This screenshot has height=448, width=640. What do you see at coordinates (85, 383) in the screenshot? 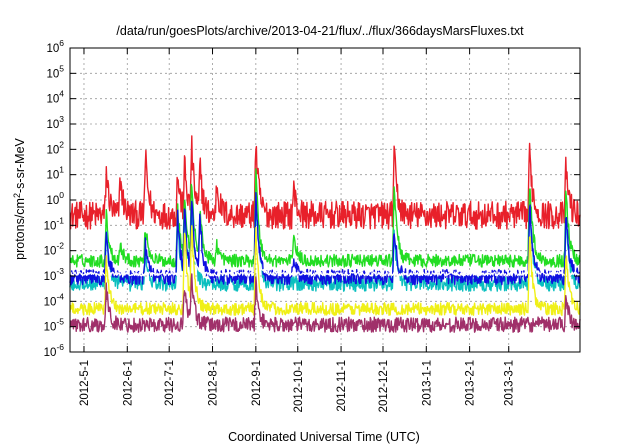
I see `x-tick-label: 2012-5-1` at bounding box center [85, 383].